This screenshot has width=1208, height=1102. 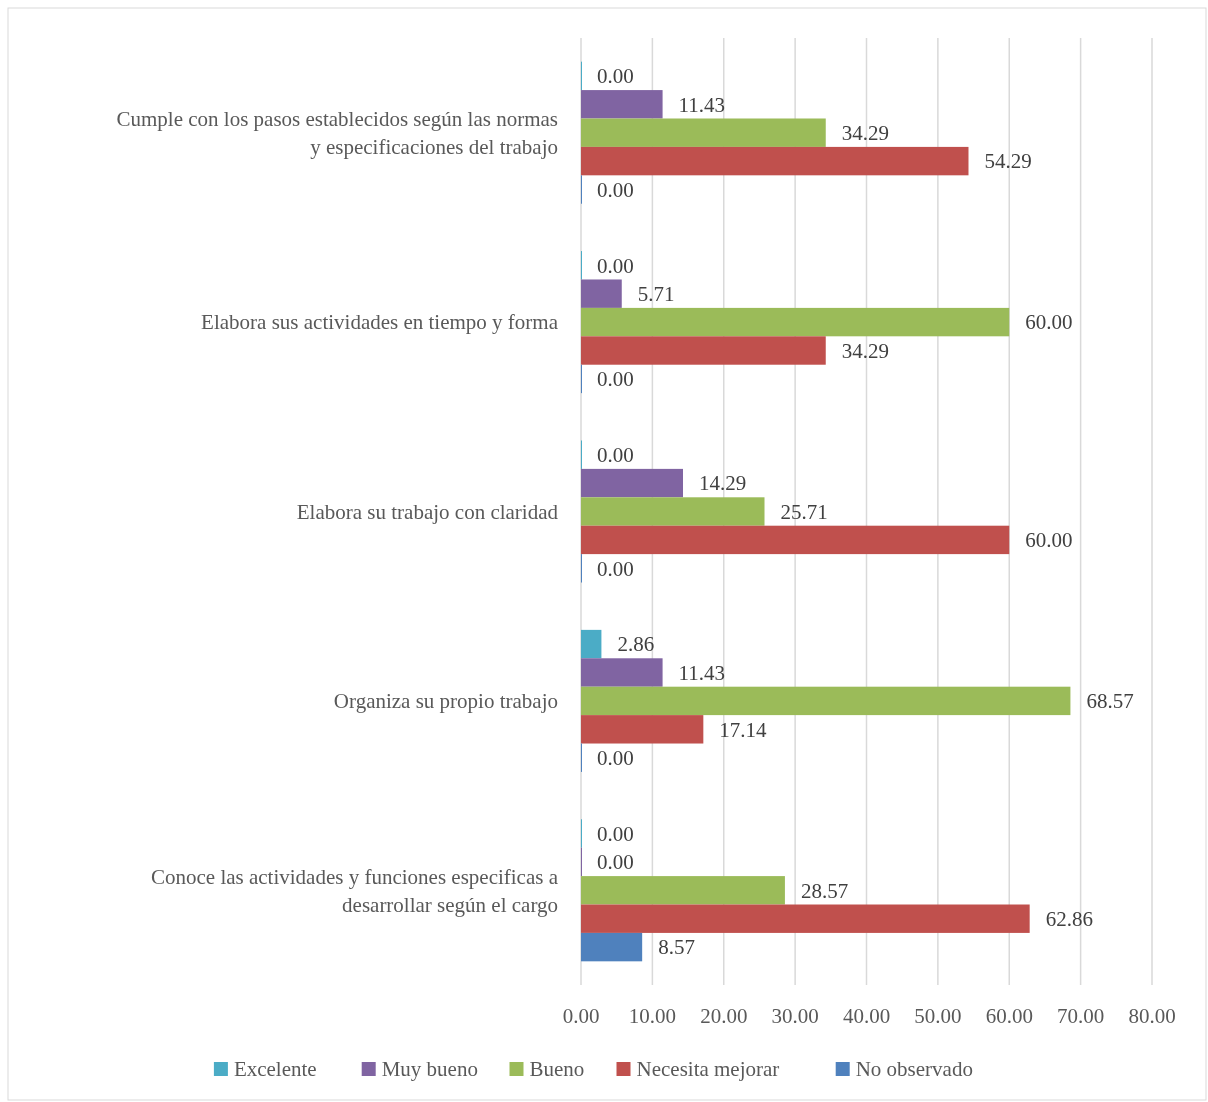 What do you see at coordinates (914, 1069) in the screenshot?
I see `legend-label: No observado` at bounding box center [914, 1069].